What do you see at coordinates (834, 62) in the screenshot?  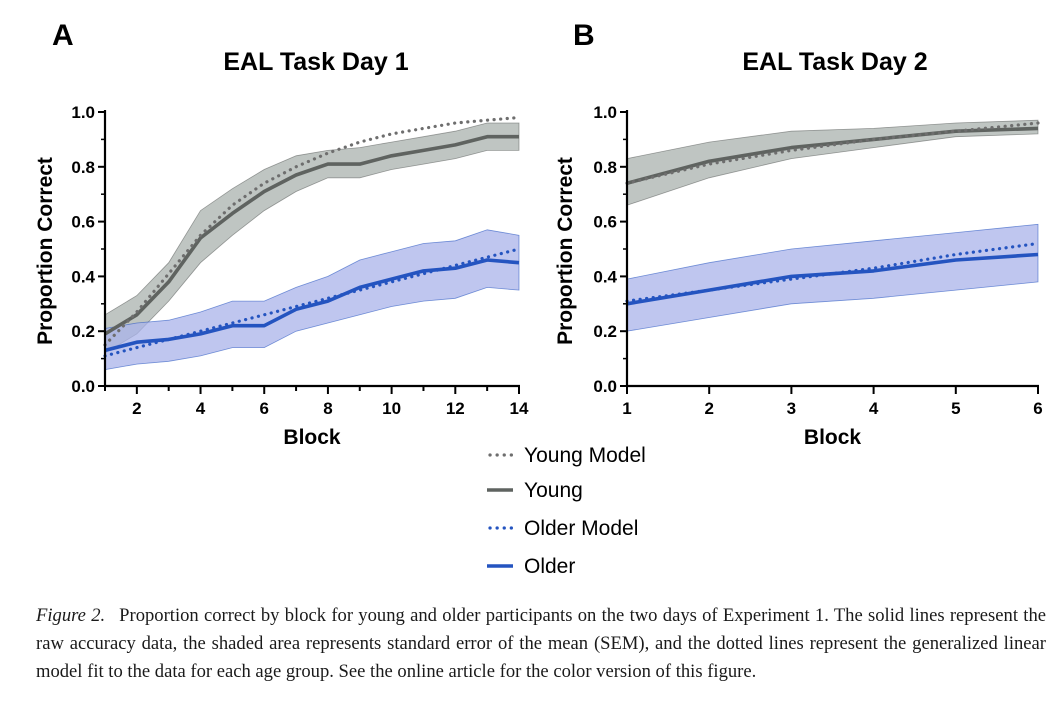 I see `chart-title: EAL Task Day 2` at bounding box center [834, 62].